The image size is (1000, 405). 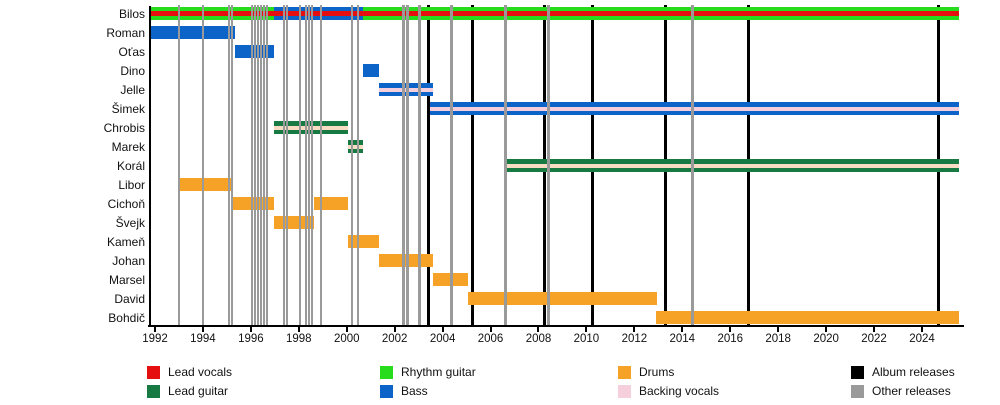 What do you see at coordinates (155, 339) in the screenshot?
I see `x-axis-year-label: 1992` at bounding box center [155, 339].